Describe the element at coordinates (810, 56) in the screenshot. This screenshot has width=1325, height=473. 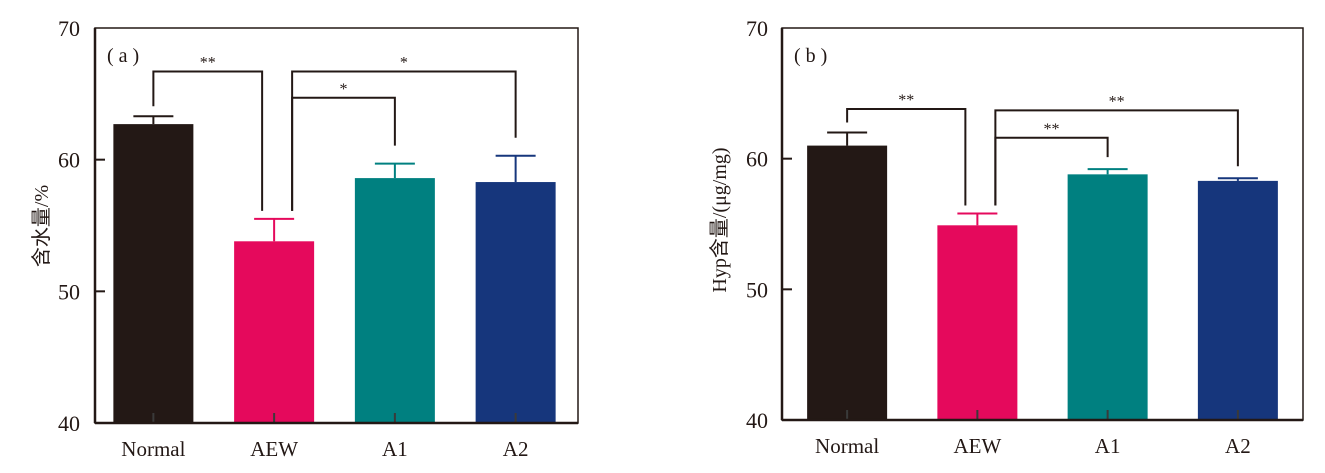
I see `panel-label: ( b )` at that location.